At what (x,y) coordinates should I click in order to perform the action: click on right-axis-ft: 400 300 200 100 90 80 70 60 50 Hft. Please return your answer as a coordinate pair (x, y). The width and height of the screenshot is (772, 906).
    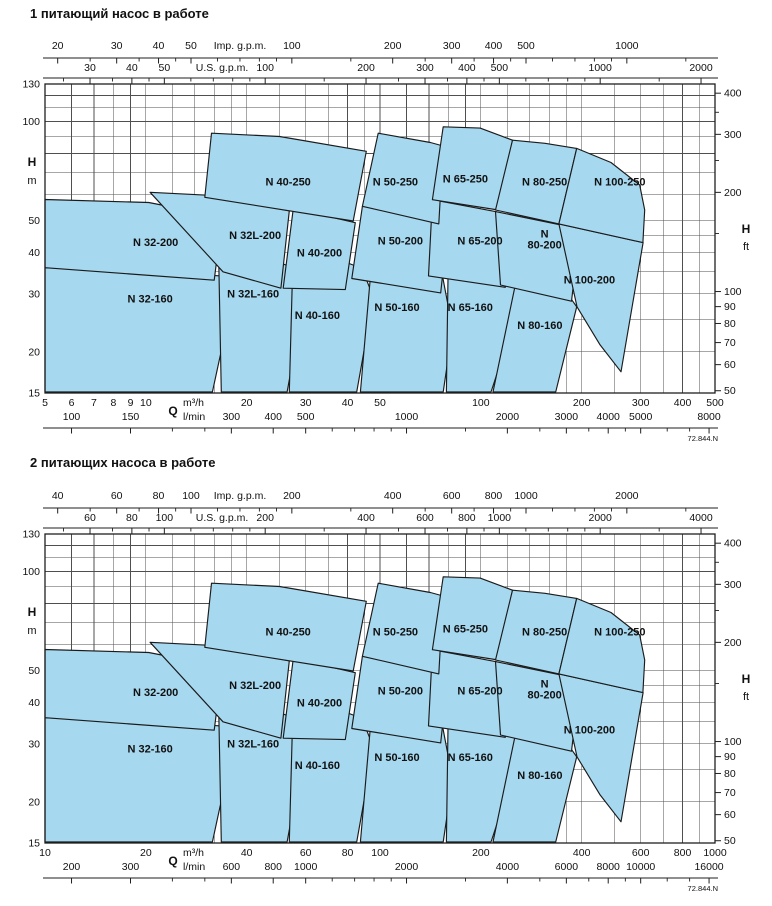
    Looking at the image, I should click on (732, 692).